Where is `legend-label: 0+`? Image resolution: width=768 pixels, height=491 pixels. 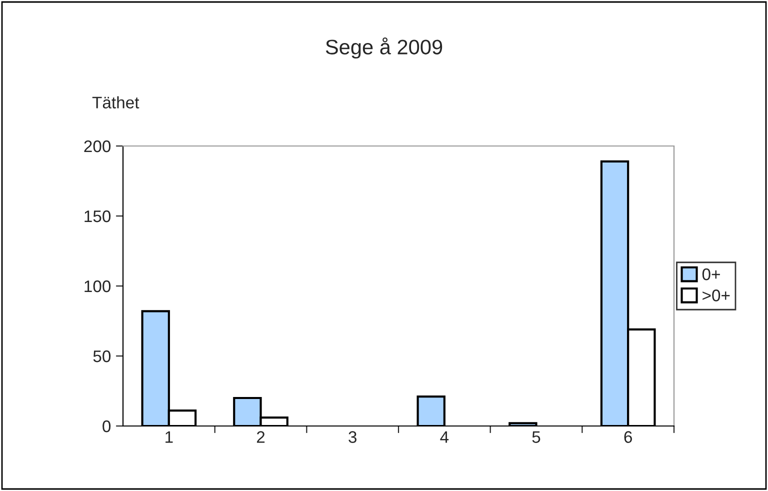
legend-label: 0+ is located at coordinates (711, 274).